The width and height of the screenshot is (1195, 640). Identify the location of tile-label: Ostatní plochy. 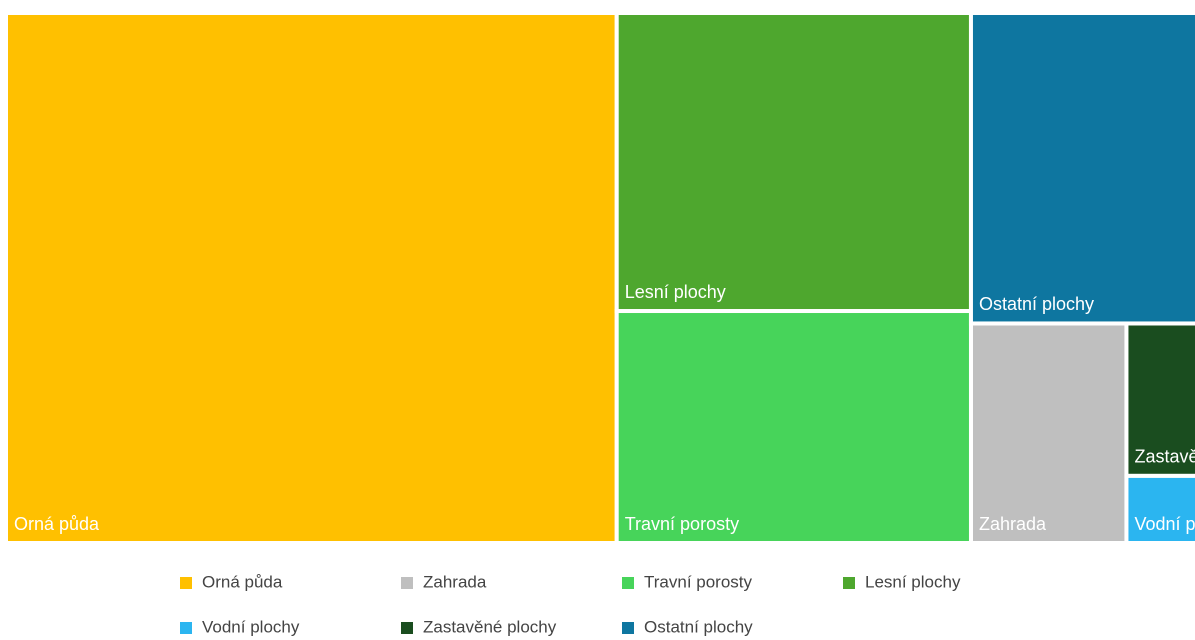
(1036, 304).